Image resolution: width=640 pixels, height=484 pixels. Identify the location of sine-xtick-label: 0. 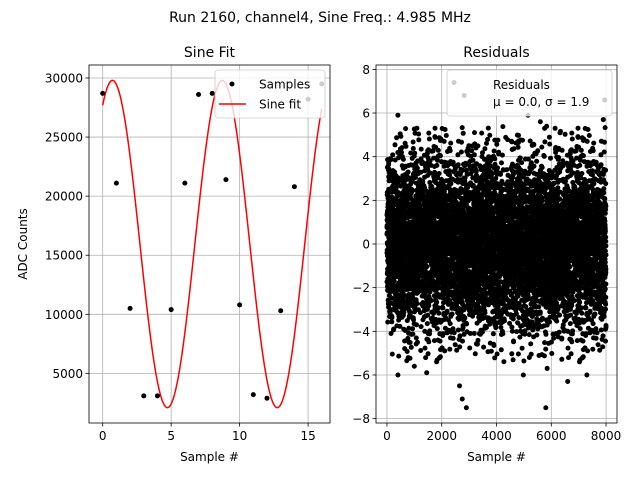
(103, 436).